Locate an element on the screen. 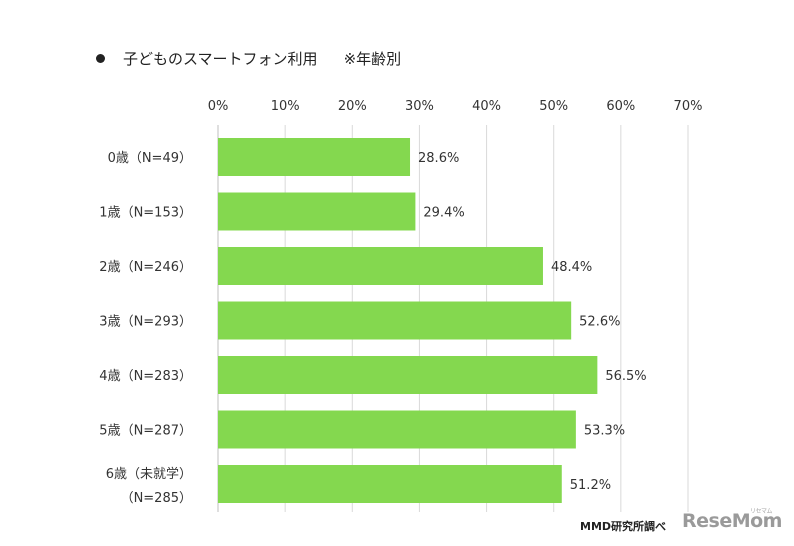 The width and height of the screenshot is (794, 546). title-text: 子どものスマートフォン利用 is located at coordinates (220, 59).